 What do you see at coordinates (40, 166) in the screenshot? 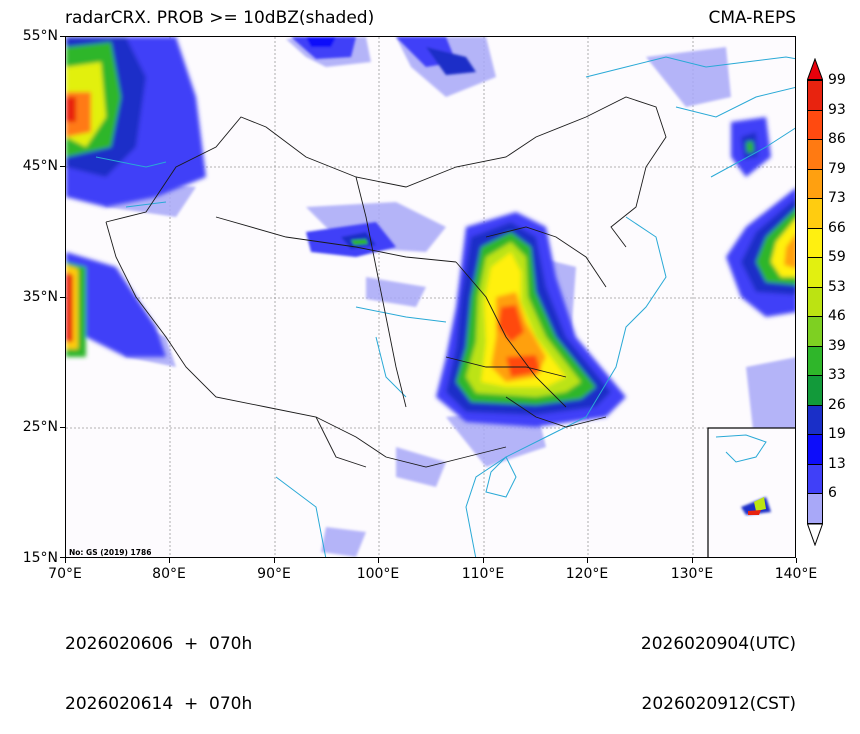
I see `lat-tick-45: 45°N` at bounding box center [40, 166].